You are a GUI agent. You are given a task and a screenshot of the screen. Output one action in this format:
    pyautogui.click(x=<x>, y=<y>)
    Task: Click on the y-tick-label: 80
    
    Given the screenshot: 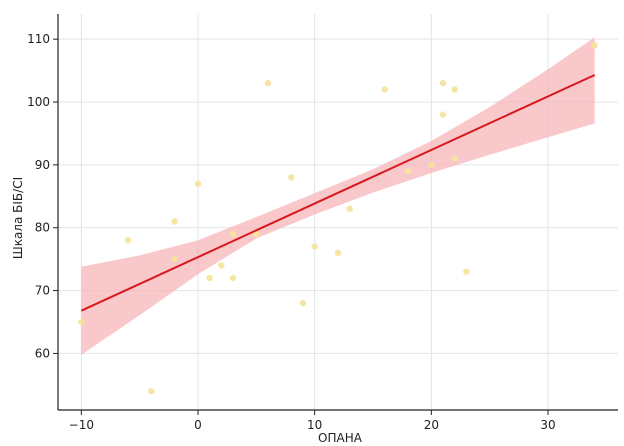 What is the action you would take?
    pyautogui.click(x=42, y=228)
    